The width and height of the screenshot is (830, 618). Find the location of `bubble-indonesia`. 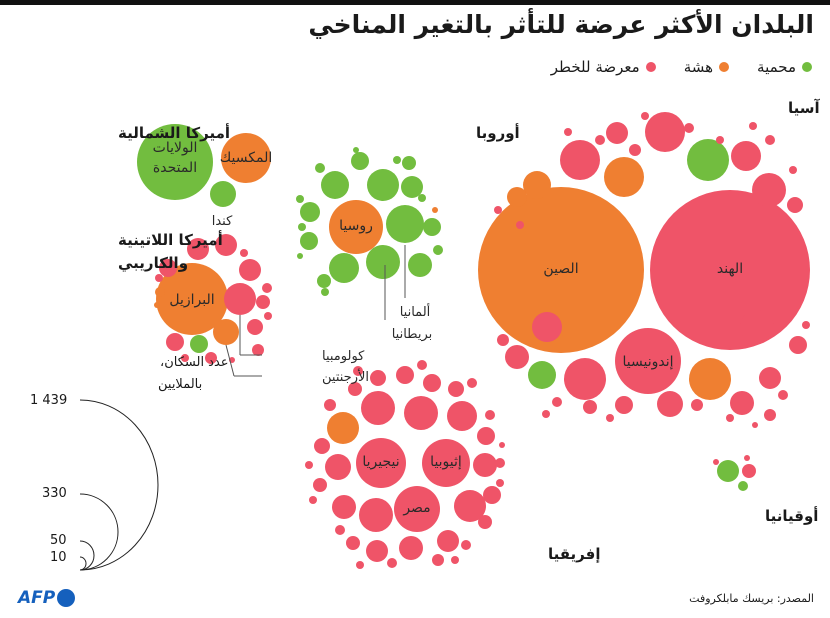

bubble-indonesia is located at coordinates (648, 361).